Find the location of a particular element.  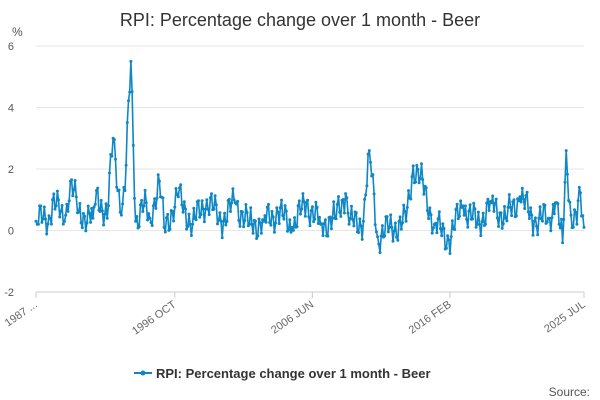

x-tick-label: 2016 FEB is located at coordinates (430, 318).